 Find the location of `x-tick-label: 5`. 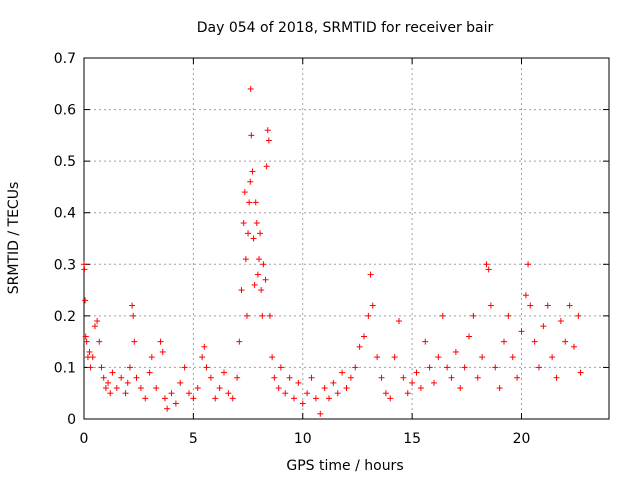

x-tick-label: 5 is located at coordinates (193, 439).